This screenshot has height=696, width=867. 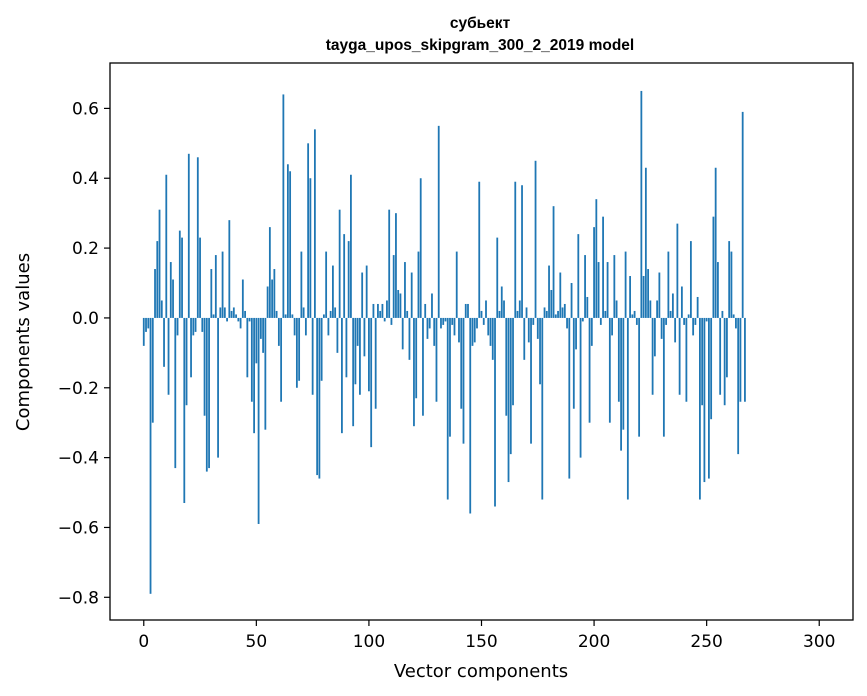 What do you see at coordinates (480, 45) in the screenshot?
I see `chart-title-line2: tayga_upos_skipgram_300_2_2019 model` at bounding box center [480, 45].